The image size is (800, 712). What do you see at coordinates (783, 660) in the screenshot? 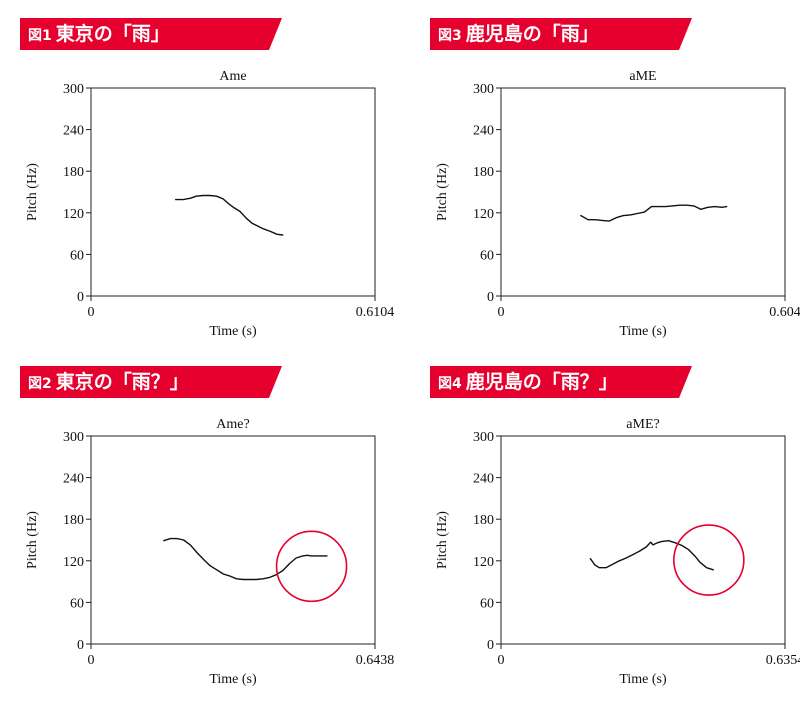
I see `x-tick-label: 0.6354` at bounding box center [783, 660].